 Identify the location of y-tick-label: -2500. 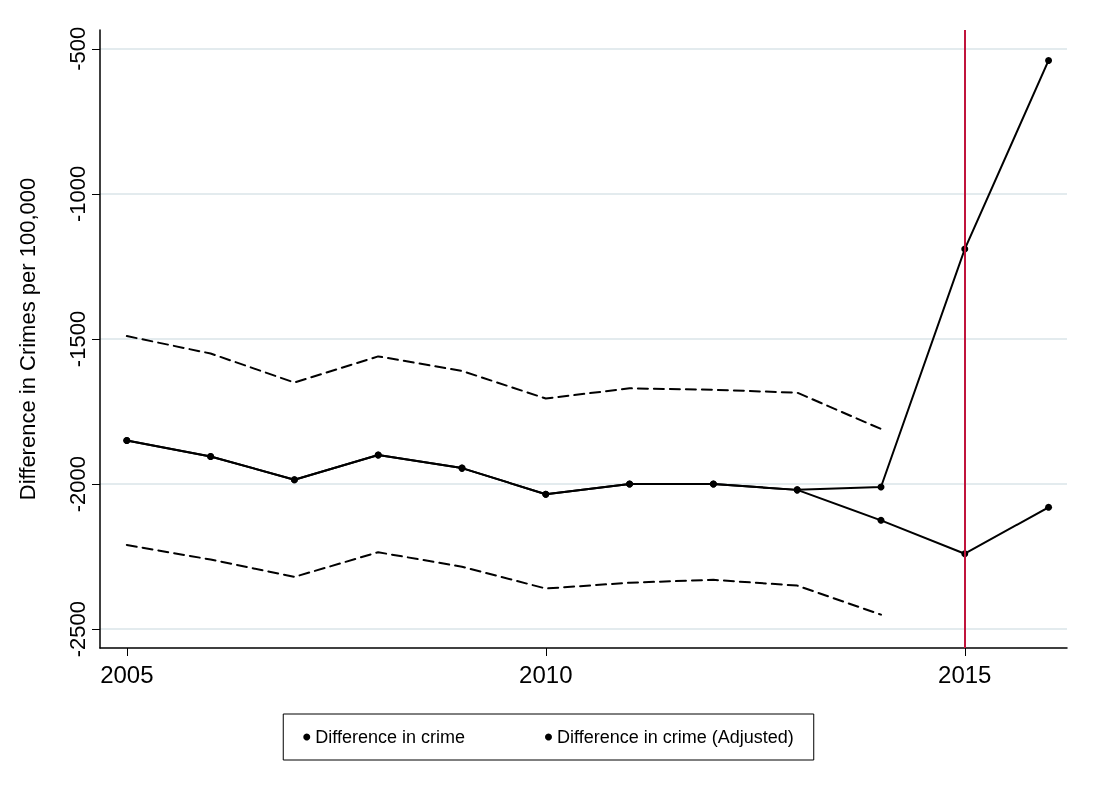
(77, 629).